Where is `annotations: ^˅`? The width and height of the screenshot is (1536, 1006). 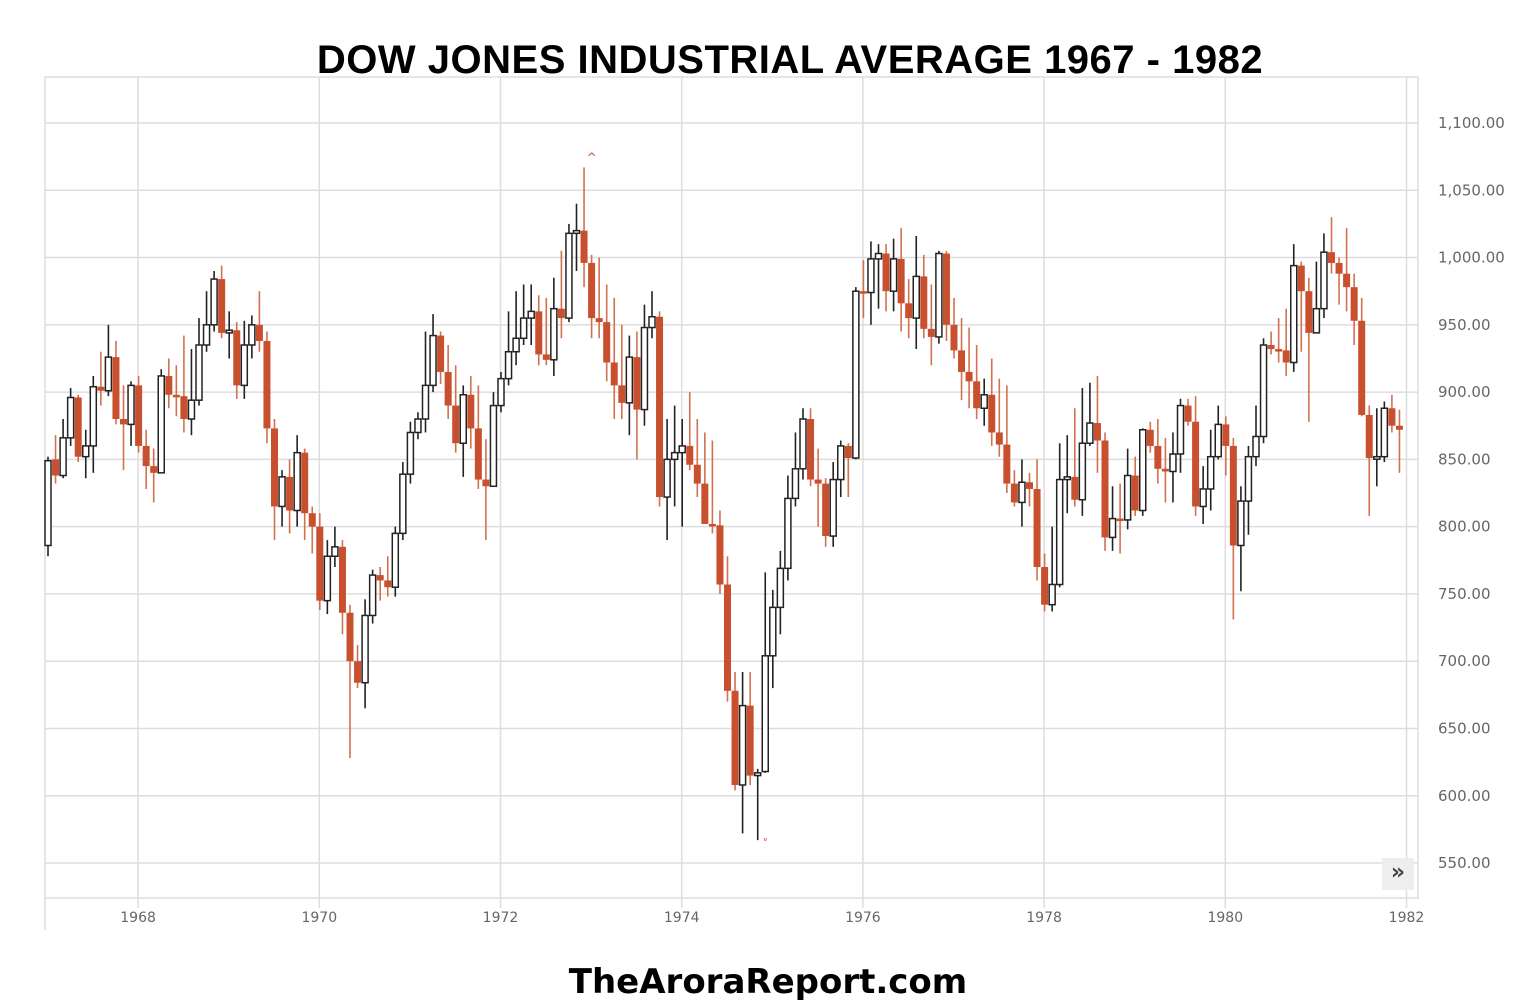
annotations: ^˅ is located at coordinates (678, 500).